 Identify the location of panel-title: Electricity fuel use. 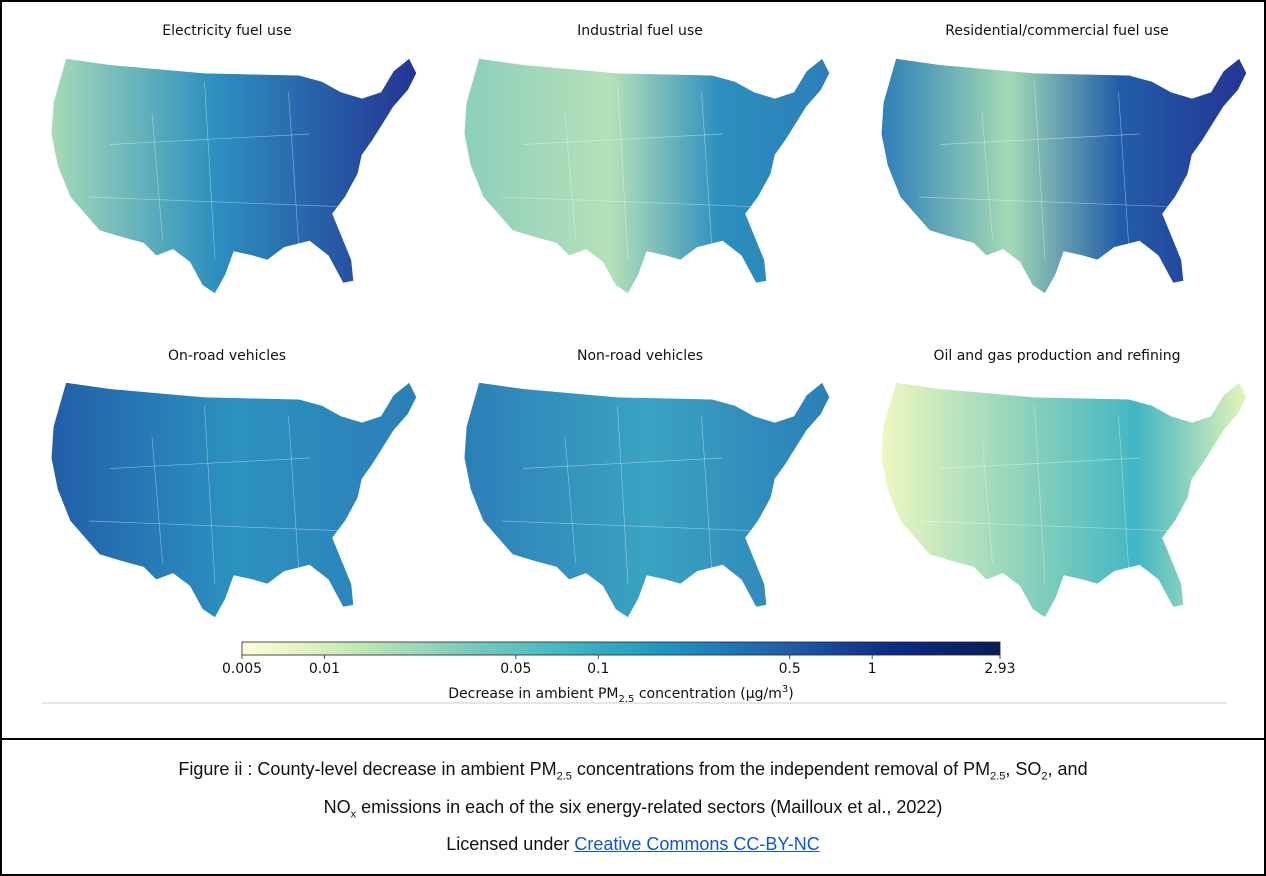
(227, 31).